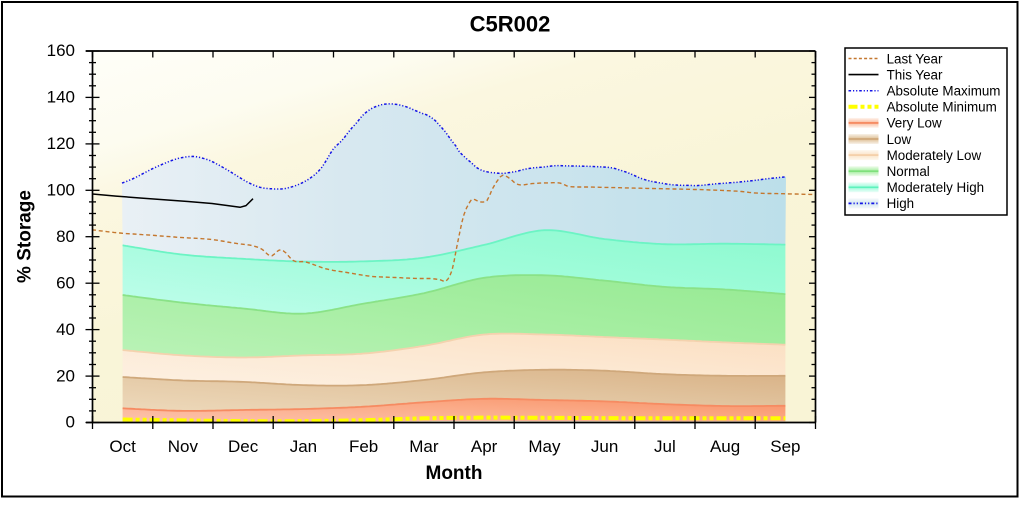  Describe the element at coordinates (915, 74) in the screenshot. I see `svg-text: This Year` at that location.